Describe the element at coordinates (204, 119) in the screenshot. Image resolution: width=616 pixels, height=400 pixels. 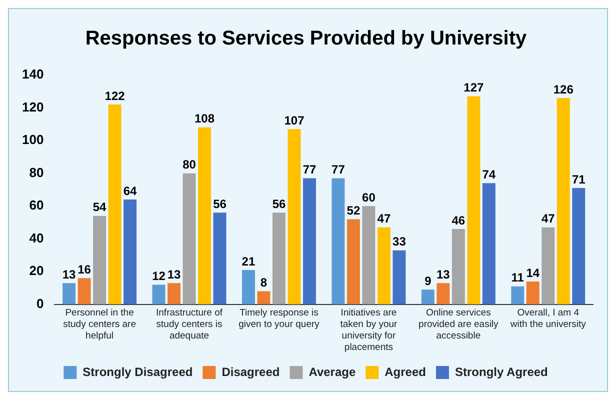
I see `data-label: 108` at that location.